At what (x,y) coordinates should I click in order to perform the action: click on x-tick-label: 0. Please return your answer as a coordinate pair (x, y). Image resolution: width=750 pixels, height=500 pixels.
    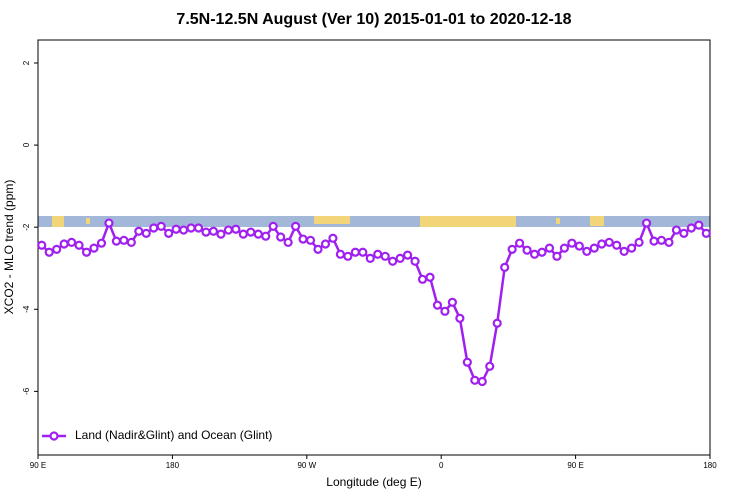
    Looking at the image, I should click on (441, 465).